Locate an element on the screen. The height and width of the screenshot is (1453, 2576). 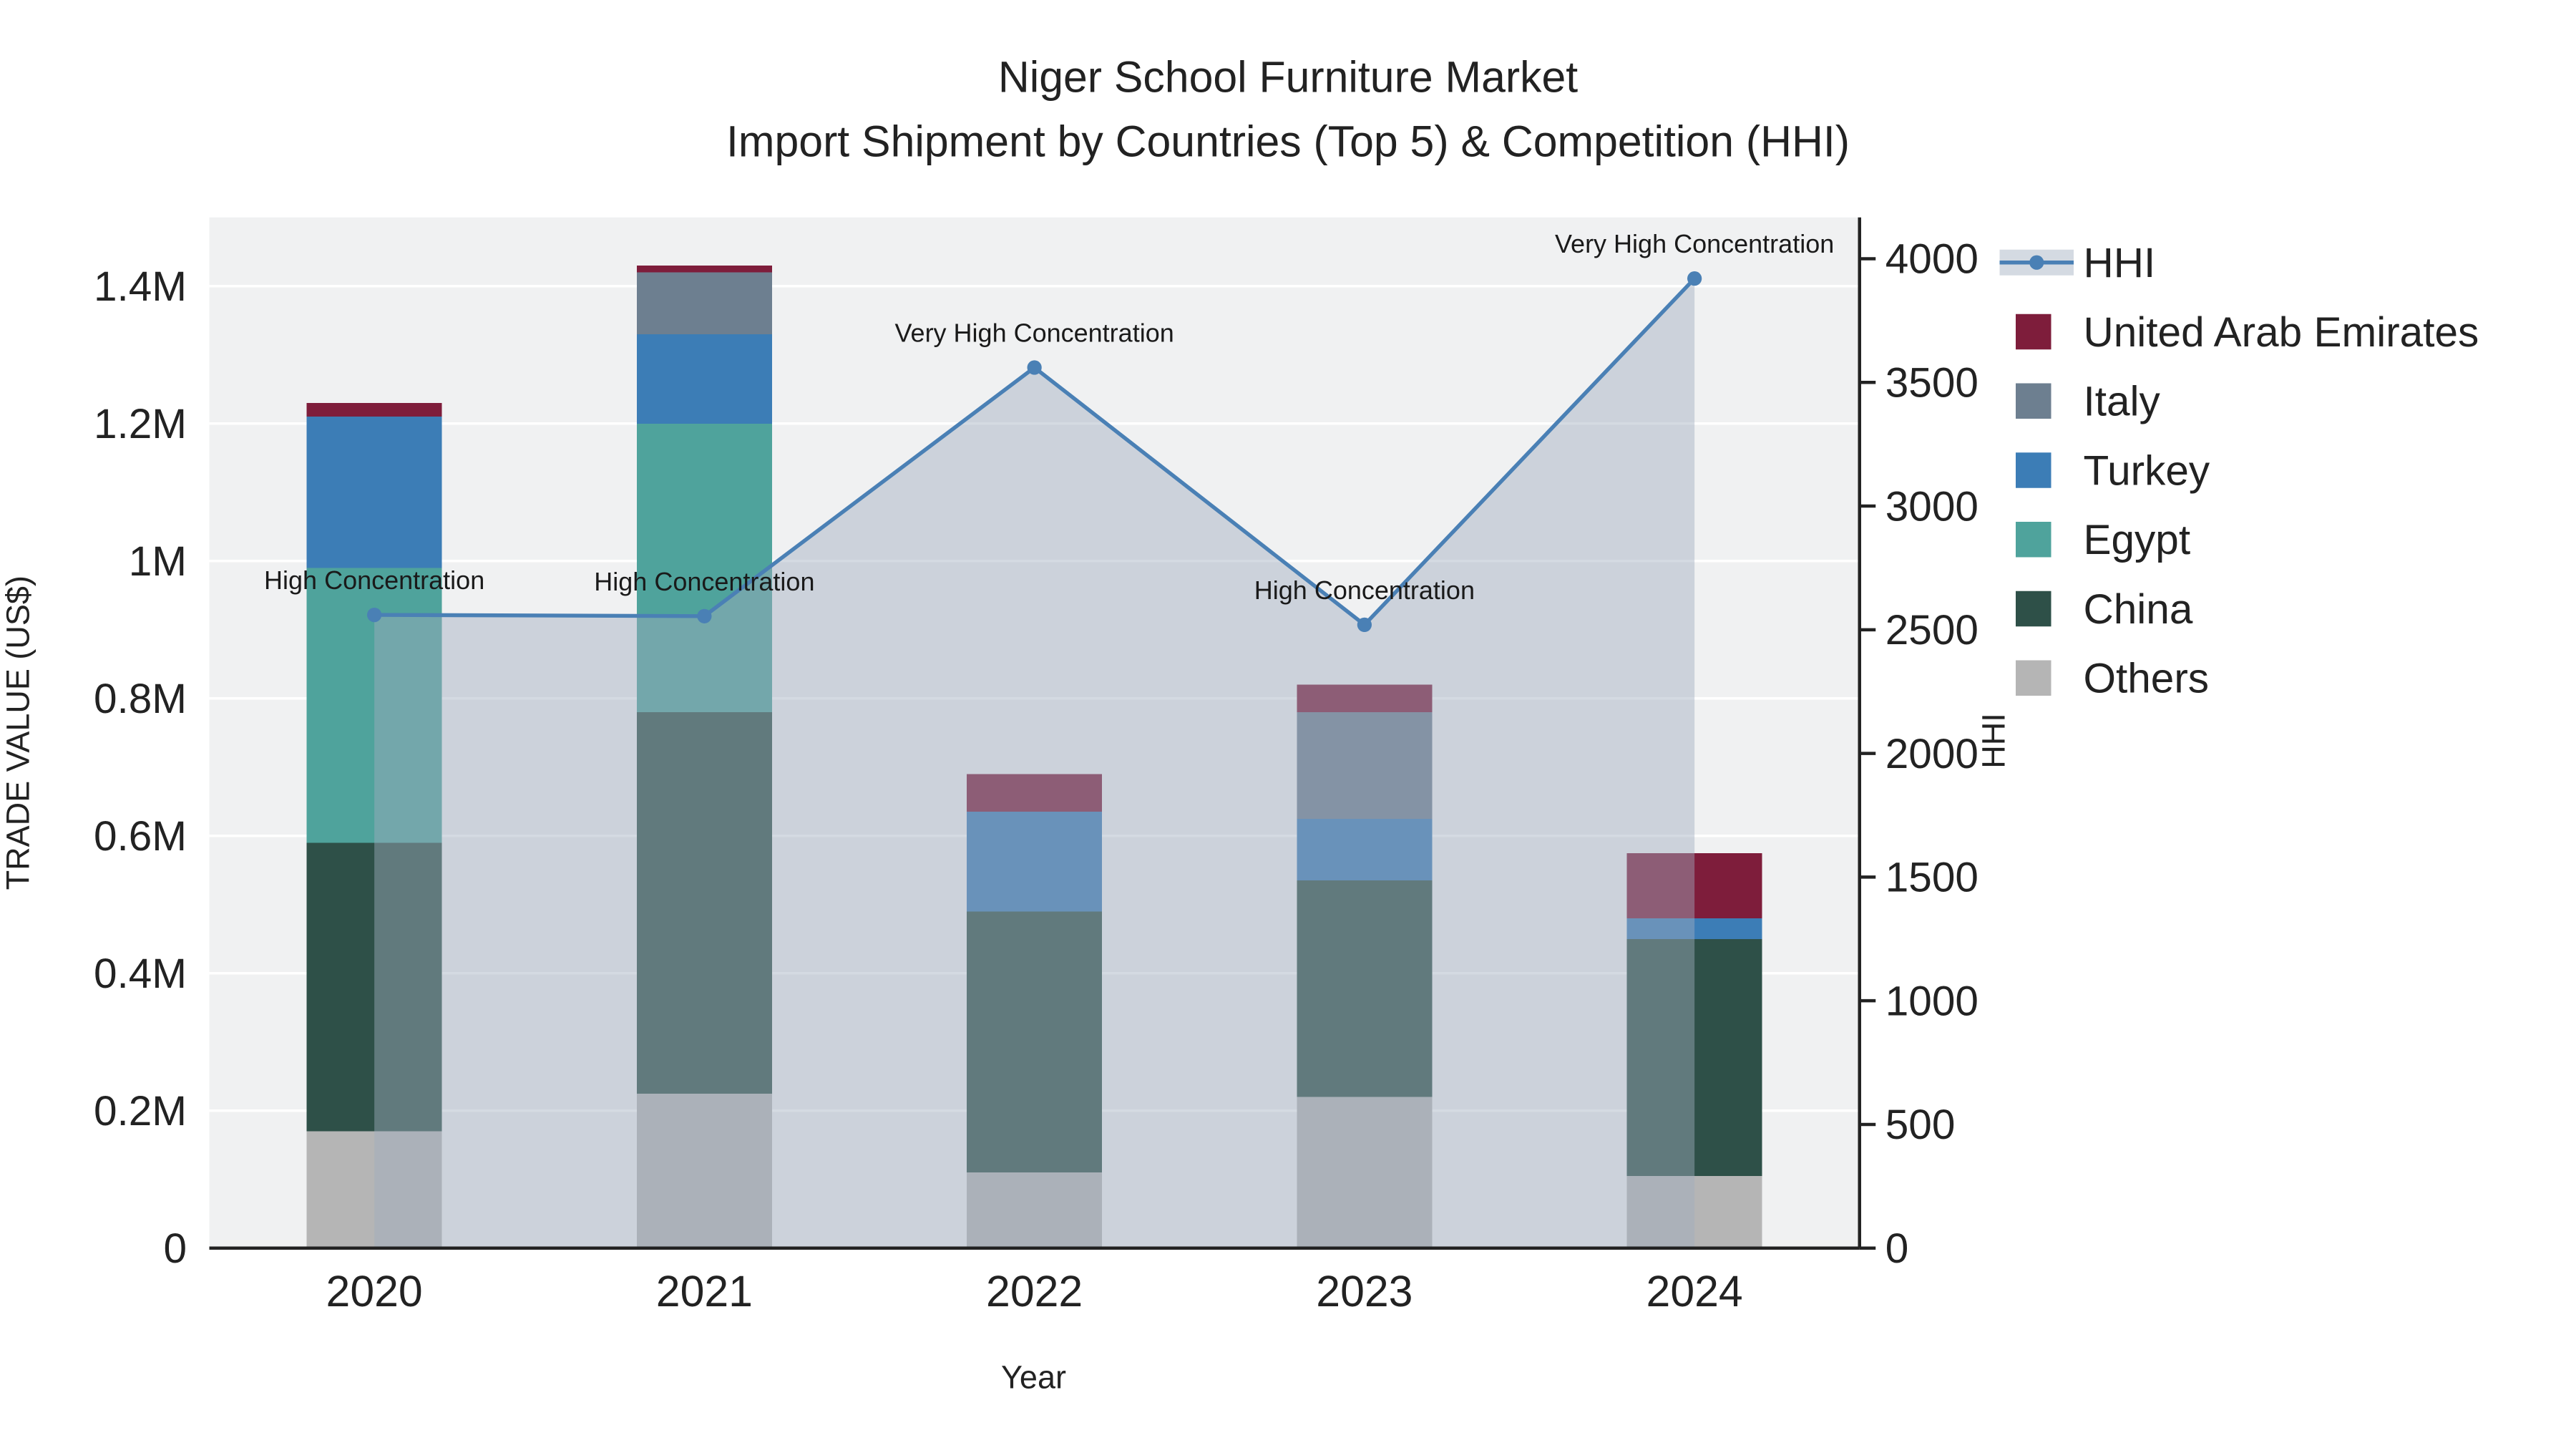
bar-segment-others-2021 is located at coordinates (704, 1170).